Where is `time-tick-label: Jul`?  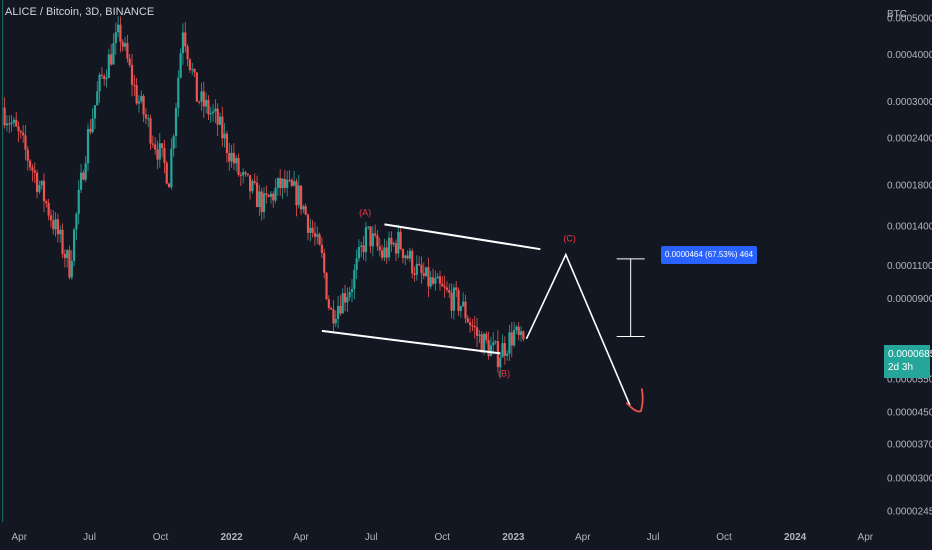
time-tick-label: Jul is located at coordinates (371, 537).